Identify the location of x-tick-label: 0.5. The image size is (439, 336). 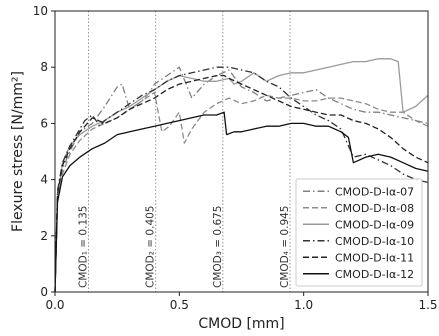
(179, 305).